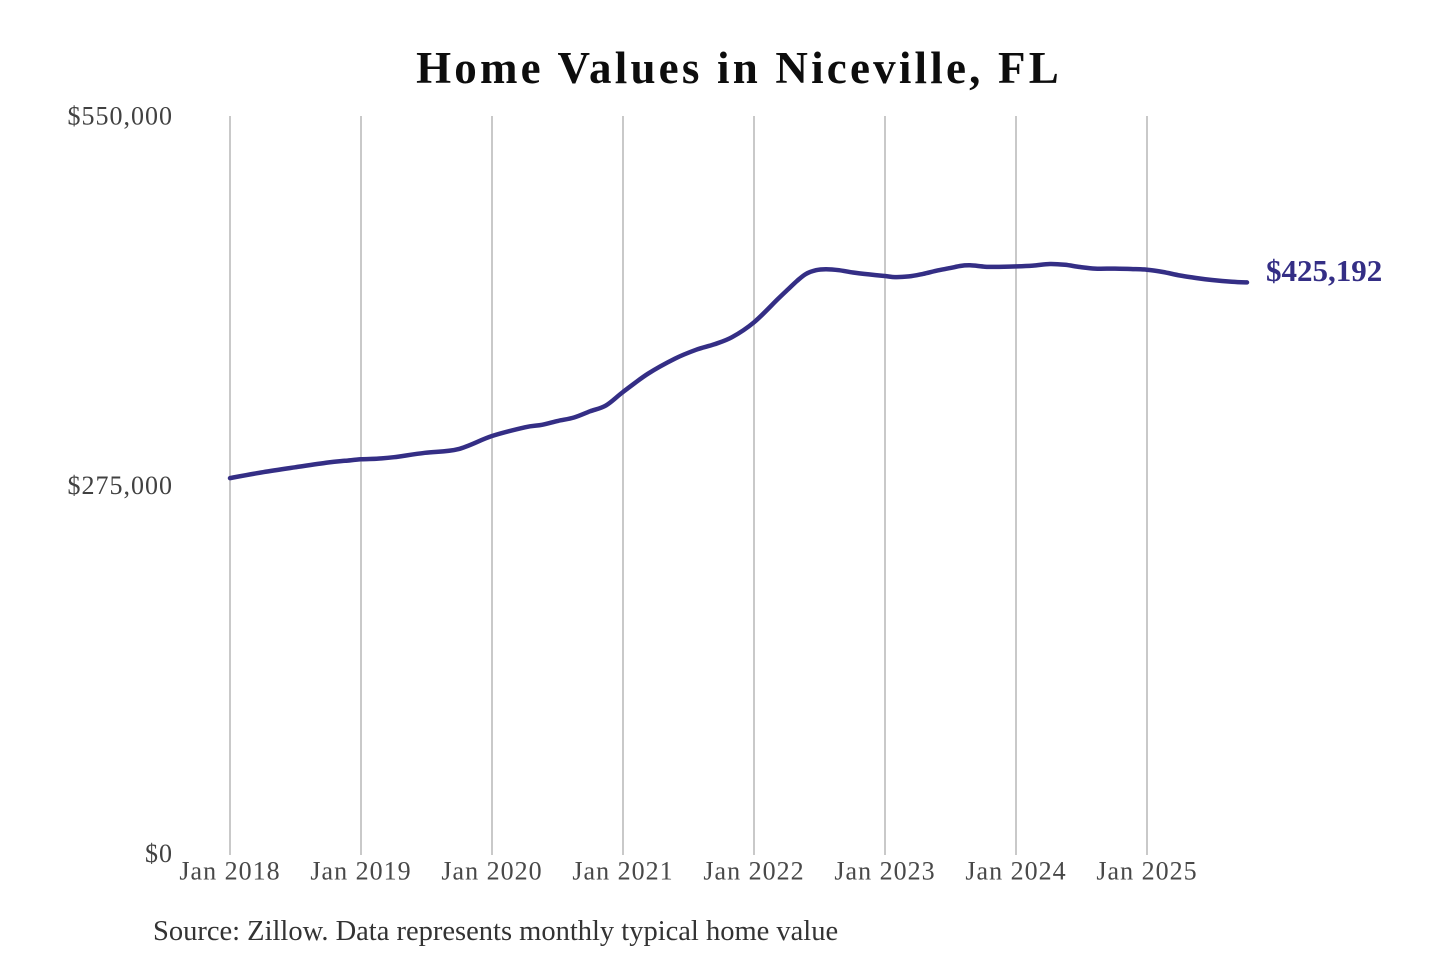  Describe the element at coordinates (229, 871) in the screenshot. I see `svg-text: Jan 2018` at that location.